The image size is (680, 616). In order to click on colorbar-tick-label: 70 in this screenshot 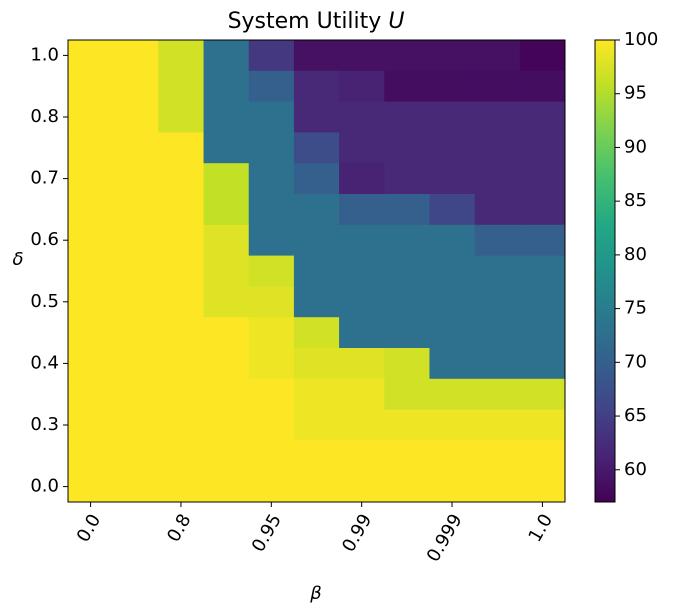, I will do `click(635, 361)`.